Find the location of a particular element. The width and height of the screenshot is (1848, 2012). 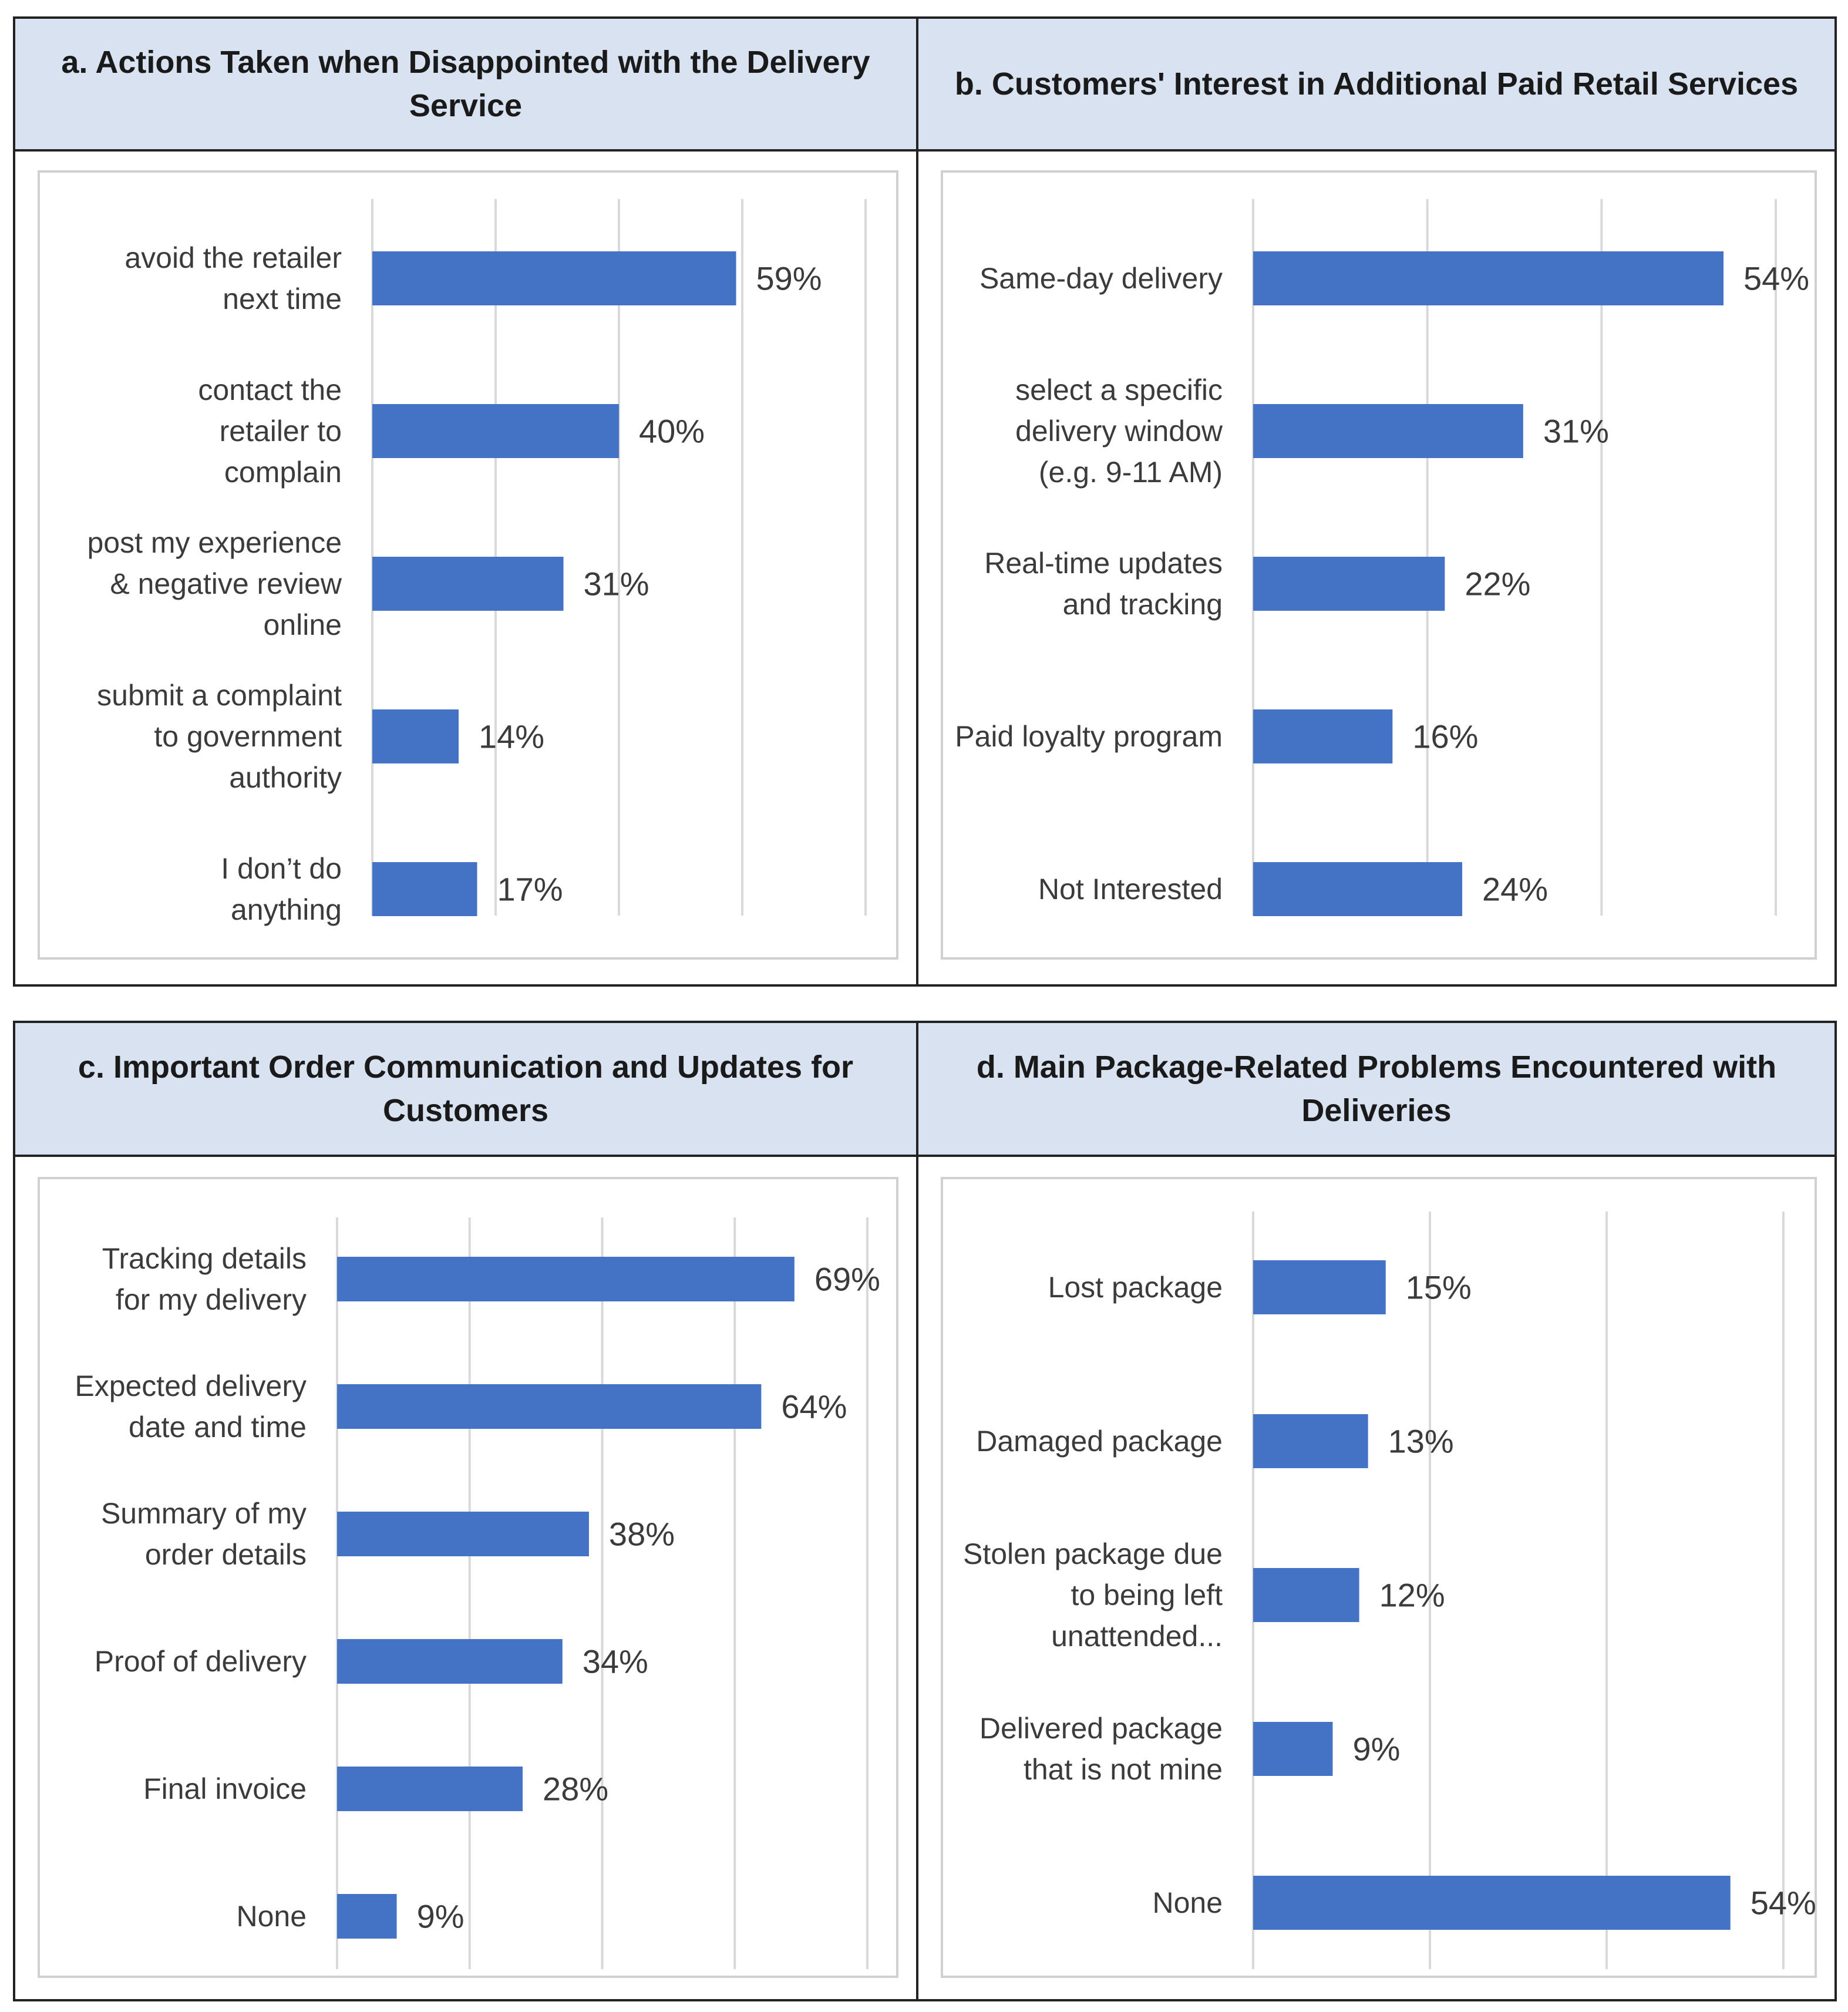

value-label-4: 16% is located at coordinates (1445, 736).